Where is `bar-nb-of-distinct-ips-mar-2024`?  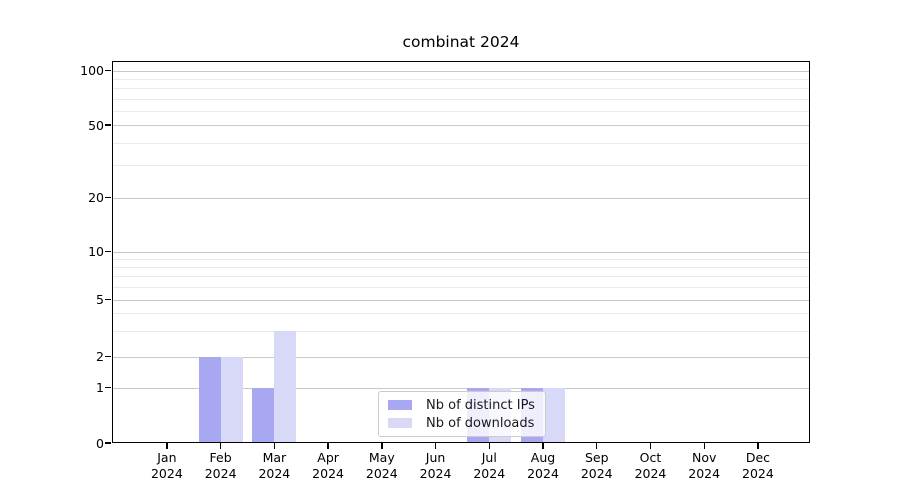 bar-nb-of-distinct-ips-mar-2024 is located at coordinates (263, 415).